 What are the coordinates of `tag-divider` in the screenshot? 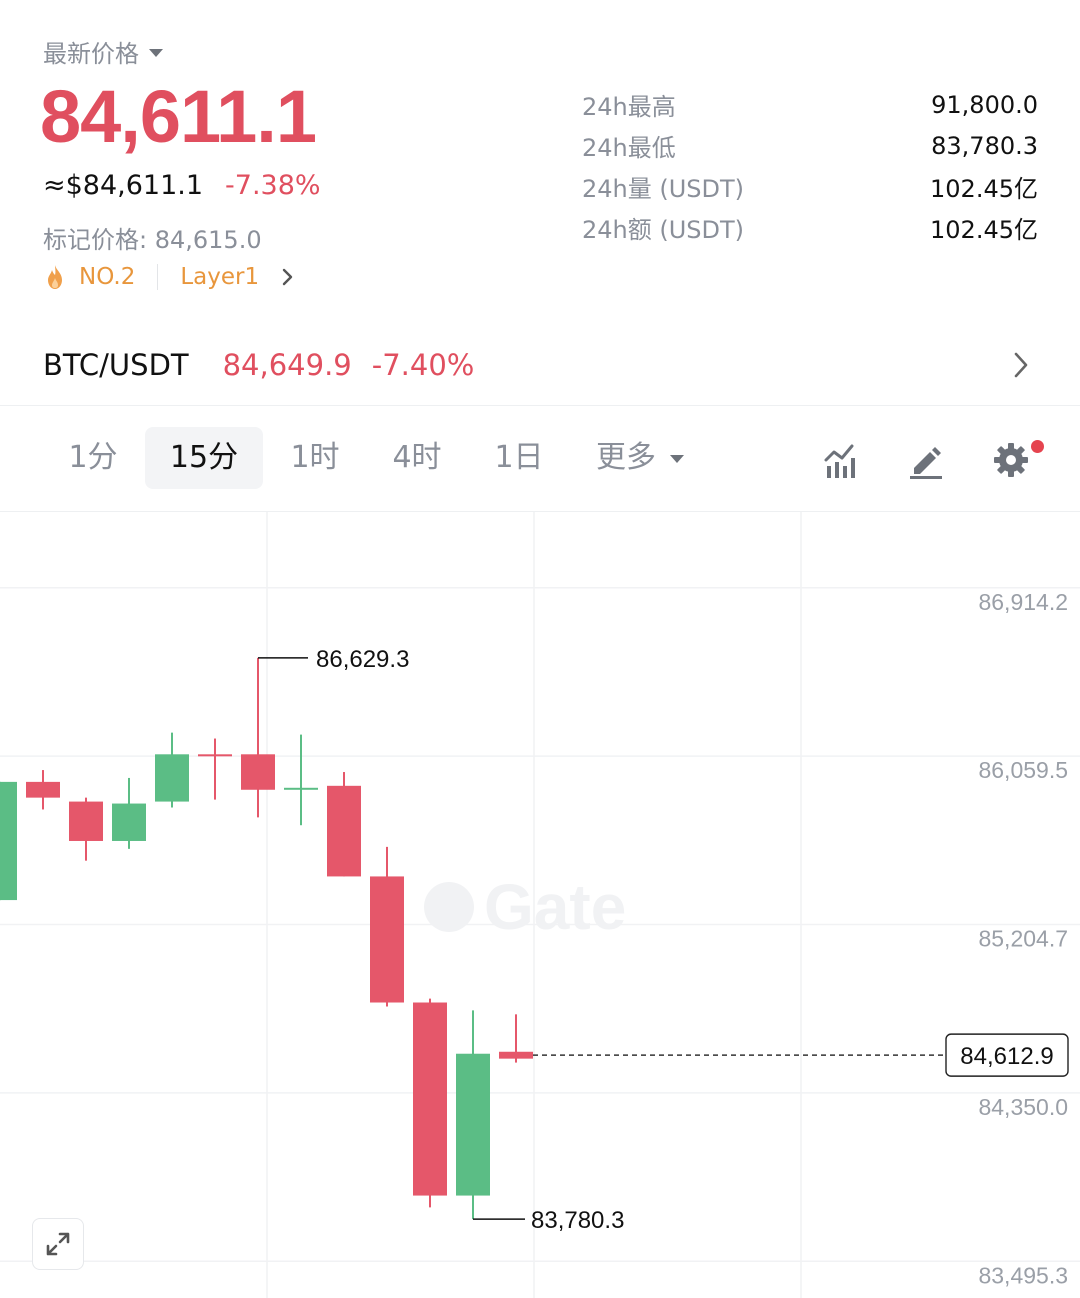 It's located at (158, 277).